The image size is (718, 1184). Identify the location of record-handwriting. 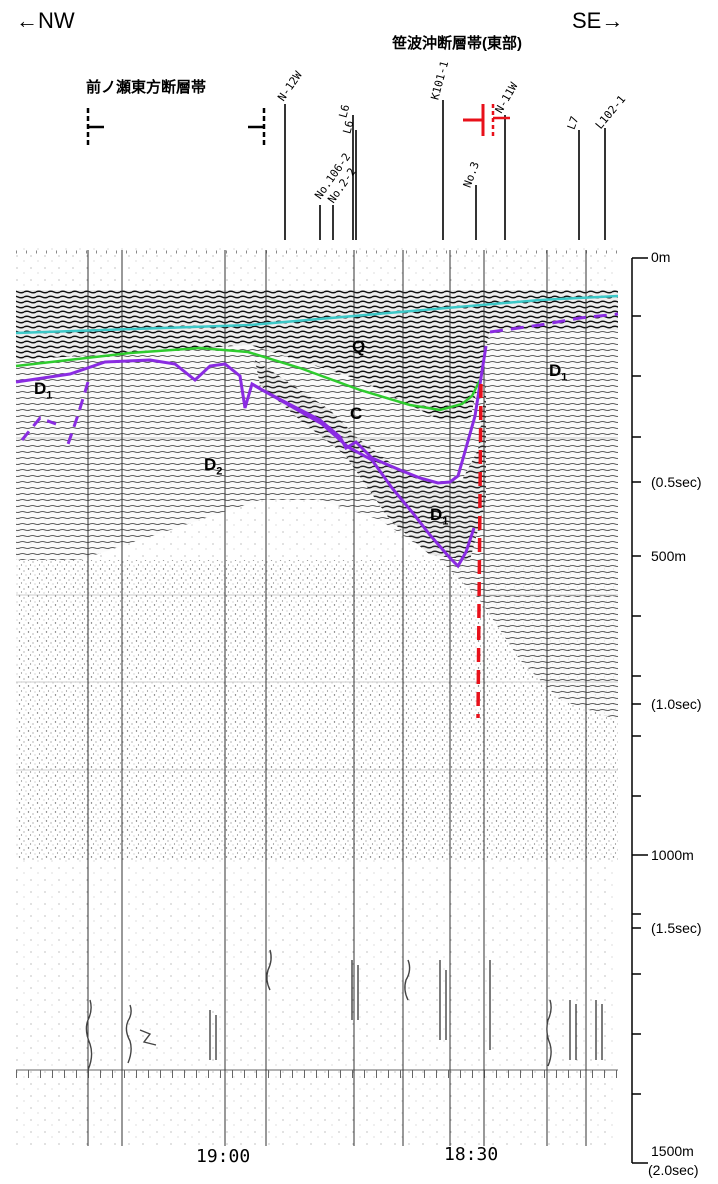
(344, 1010).